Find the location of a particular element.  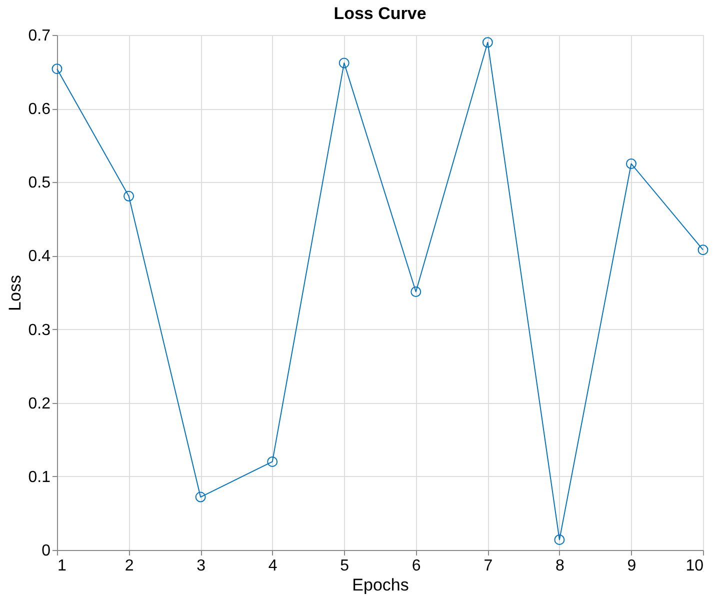

x-tick-label: 7 is located at coordinates (488, 566).